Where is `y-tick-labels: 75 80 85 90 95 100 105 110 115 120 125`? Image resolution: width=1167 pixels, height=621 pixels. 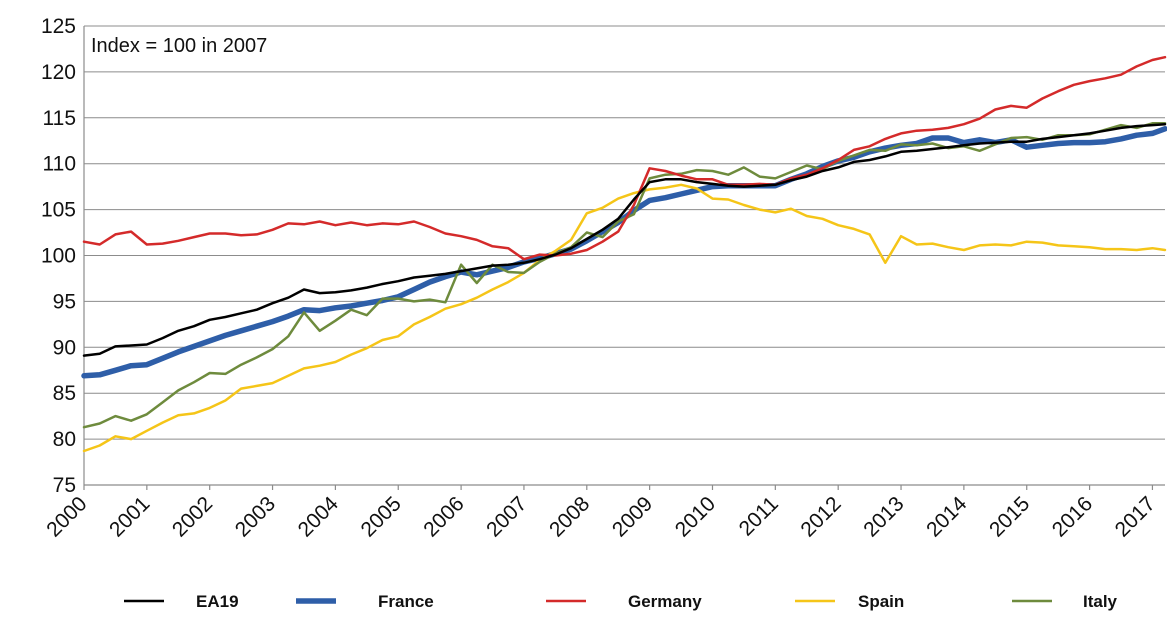
y-tick-labels: 75 80 85 90 95 100 105 110 115 120 125 is located at coordinates (58, 256).